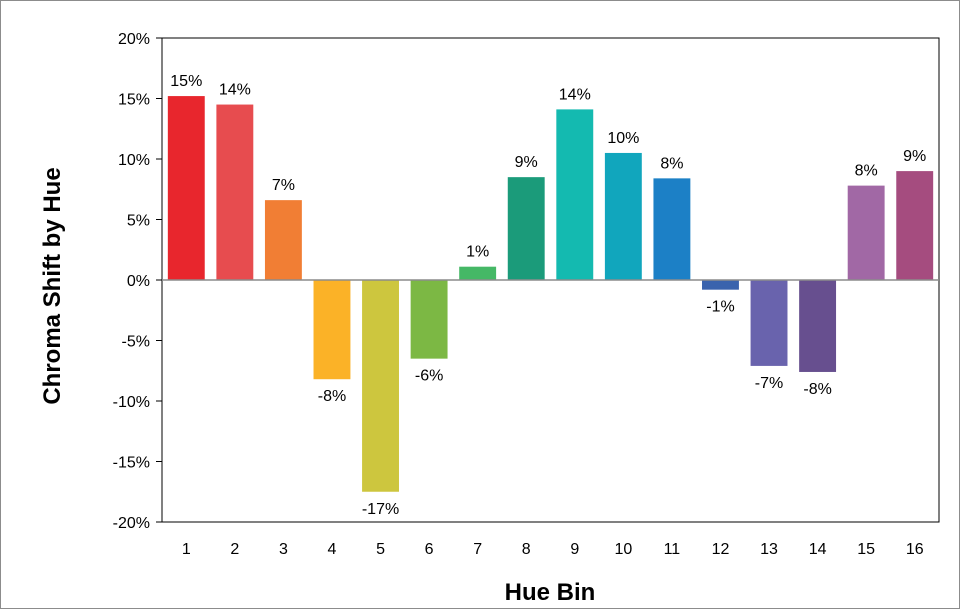 The height and width of the screenshot is (611, 962). What do you see at coordinates (131, 463) in the screenshot?
I see `y-tick-label: -15%` at bounding box center [131, 463].